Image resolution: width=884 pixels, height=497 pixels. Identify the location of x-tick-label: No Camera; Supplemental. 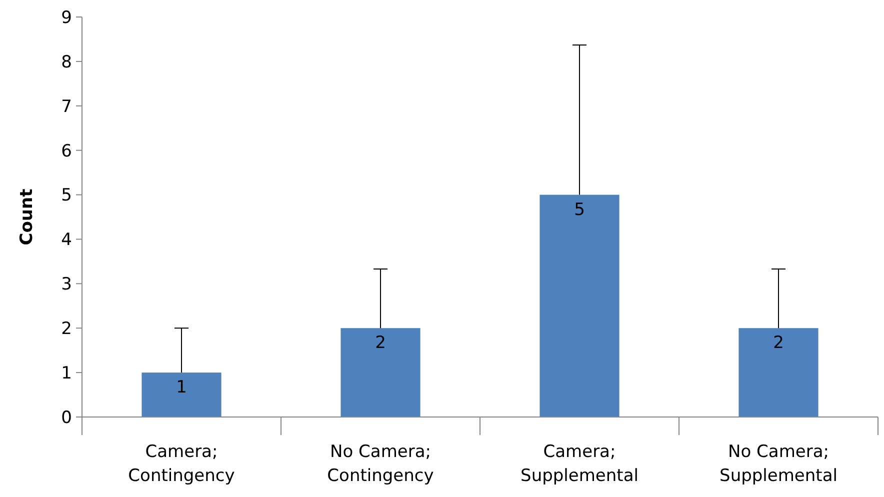
(779, 464).